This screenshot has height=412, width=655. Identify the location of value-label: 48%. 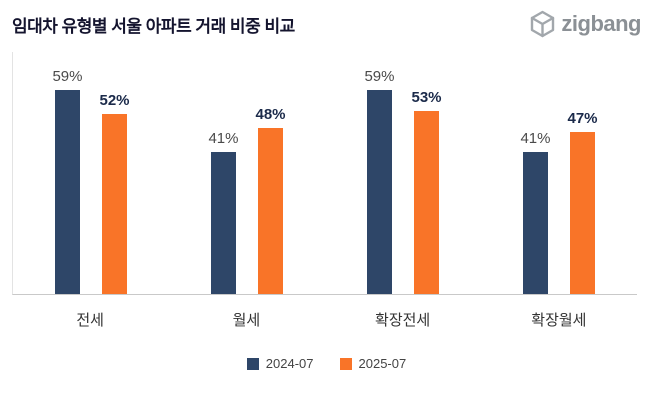
(270, 115).